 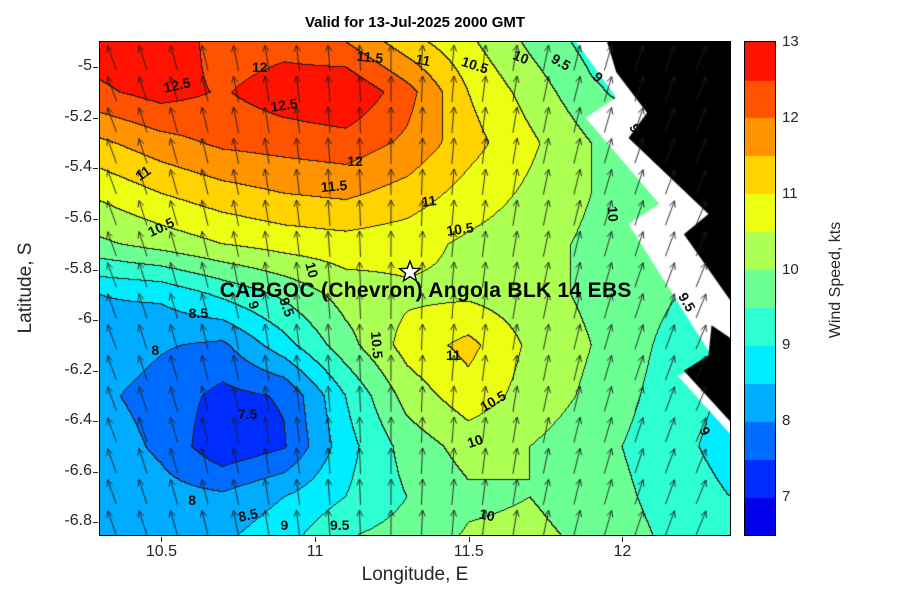 What do you see at coordinates (622, 551) in the screenshot?
I see `x-tick-label: 12` at bounding box center [622, 551].